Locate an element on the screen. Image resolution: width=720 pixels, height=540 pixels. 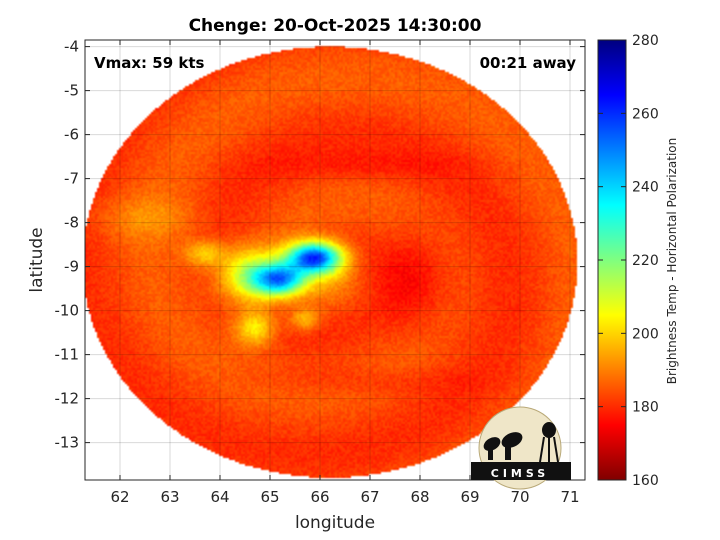
x-tick-label: 68 is located at coordinates (419, 497).